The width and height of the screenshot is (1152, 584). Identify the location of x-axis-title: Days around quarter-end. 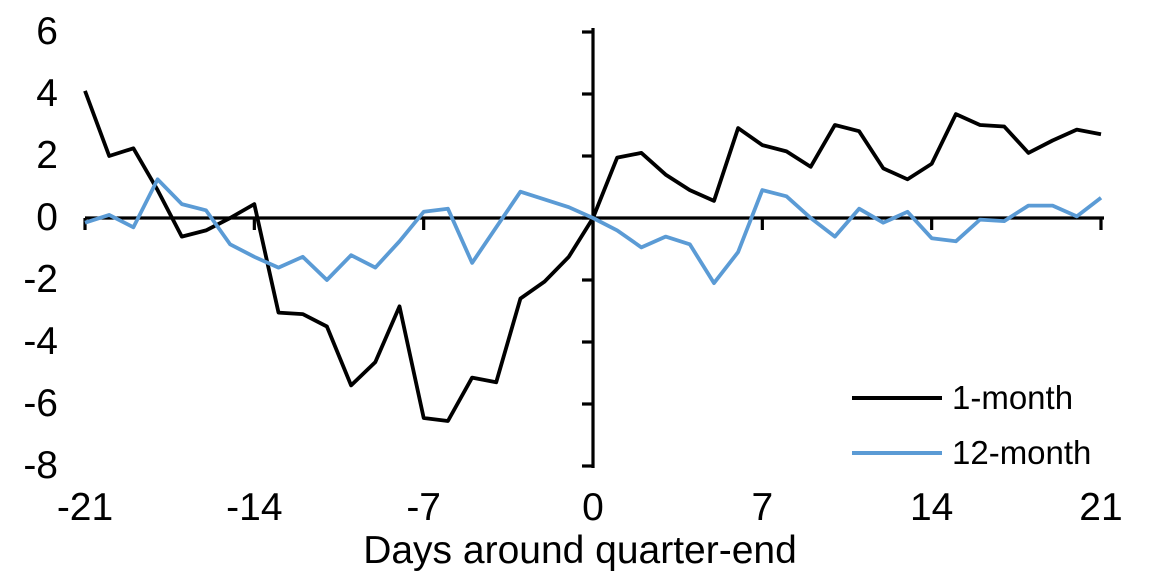
(580, 550).